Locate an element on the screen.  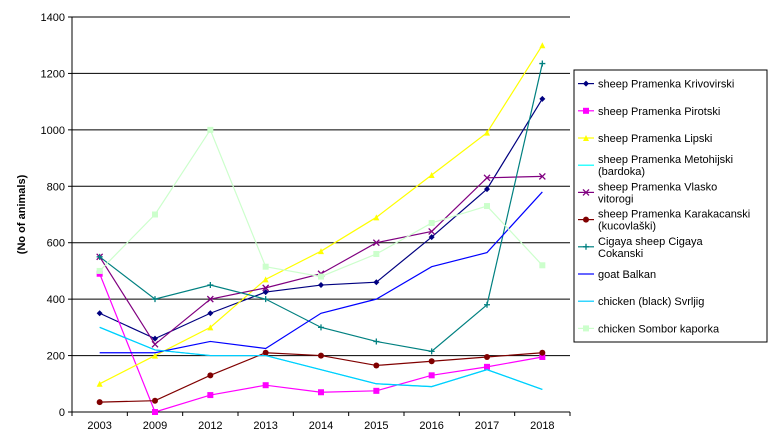
legend-item: sheep Pramenka Lipski is located at coordinates (645, 139).